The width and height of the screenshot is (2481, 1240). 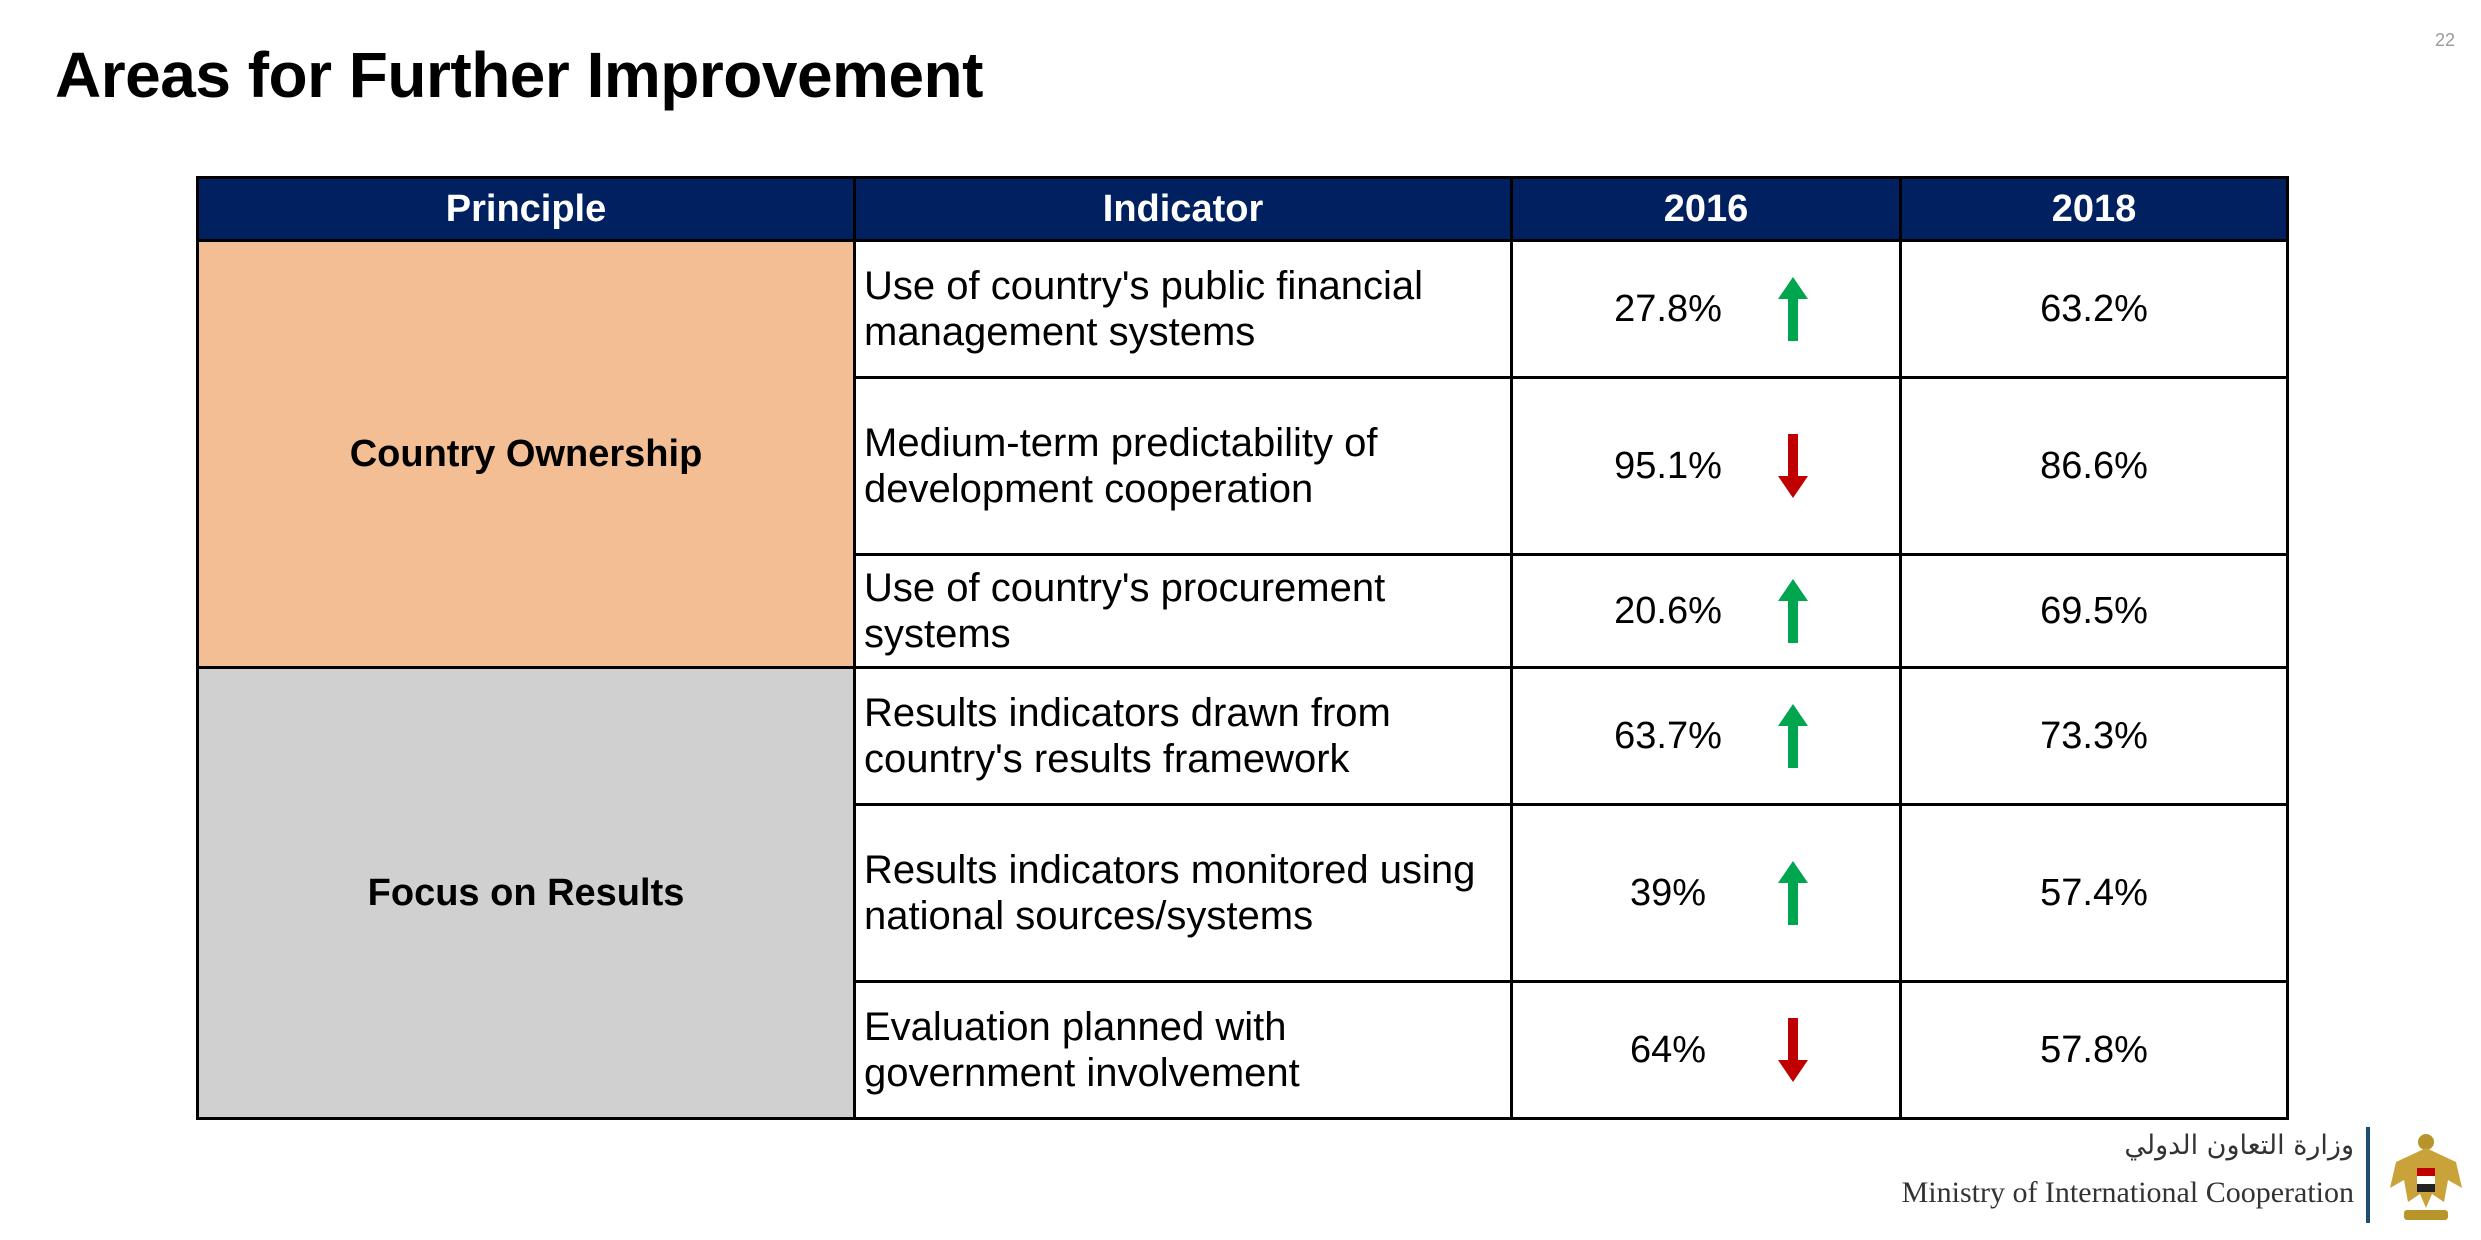 I want to click on value-2018: 86.6%, so click(x=2094, y=466).